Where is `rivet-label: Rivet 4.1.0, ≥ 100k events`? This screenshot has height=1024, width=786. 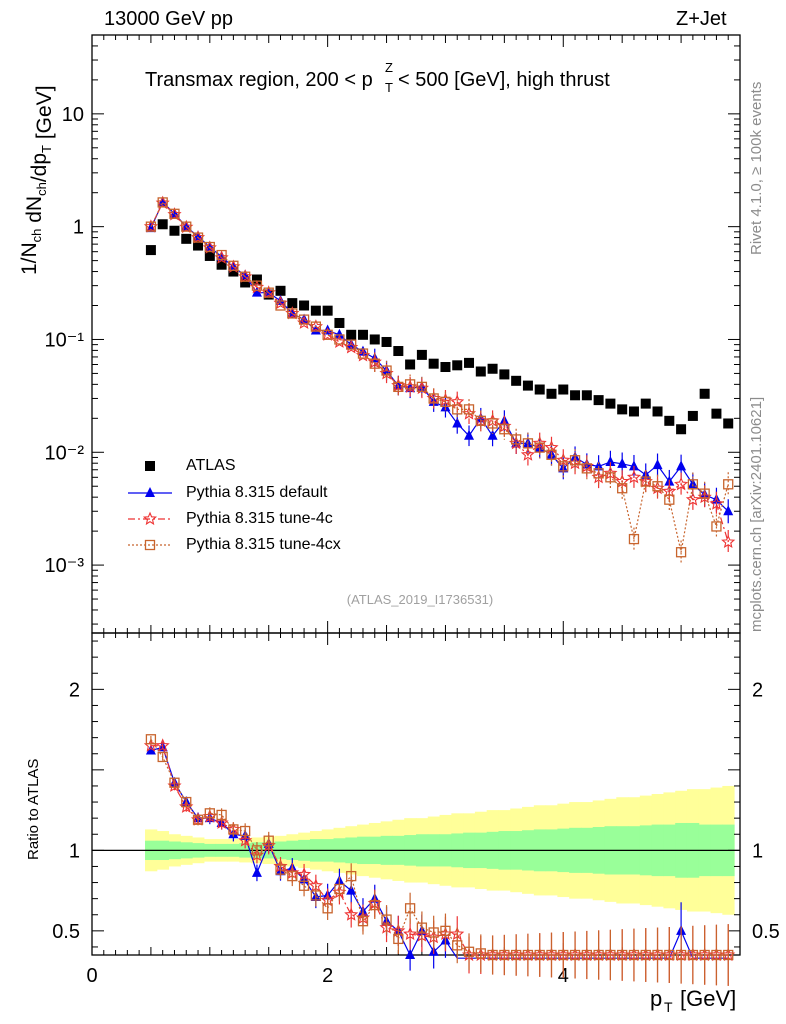
rivet-label: Rivet 4.1.0, ≥ 100k events is located at coordinates (756, 168).